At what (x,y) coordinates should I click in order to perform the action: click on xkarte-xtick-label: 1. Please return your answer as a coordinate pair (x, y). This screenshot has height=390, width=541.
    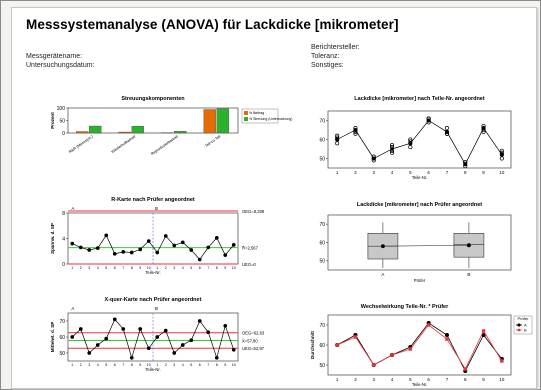
    Looking at the image, I should click on (72, 365).